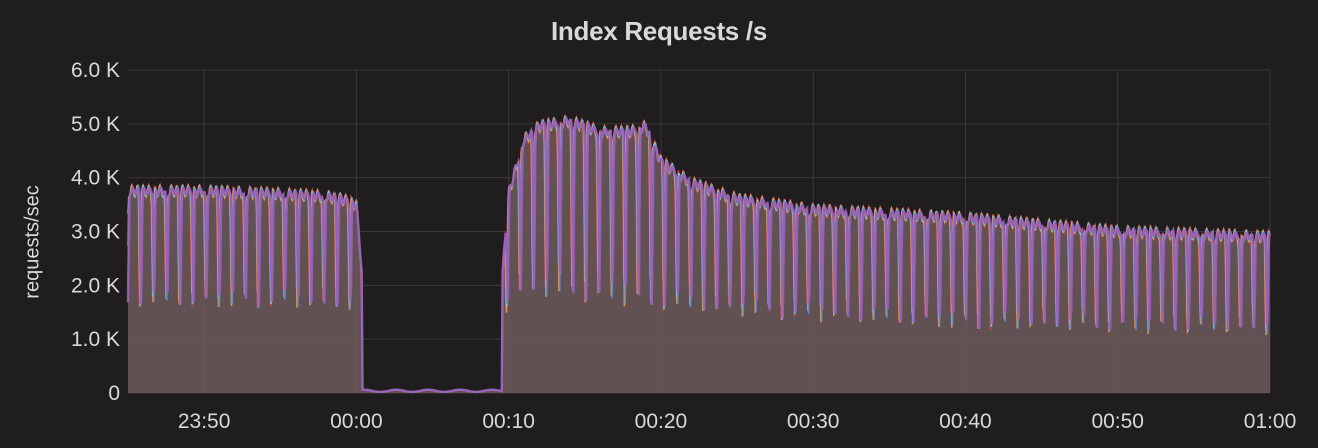 The height and width of the screenshot is (448, 1318). What do you see at coordinates (95, 285) in the screenshot?
I see `y-tick-label: 2.0 K` at bounding box center [95, 285].